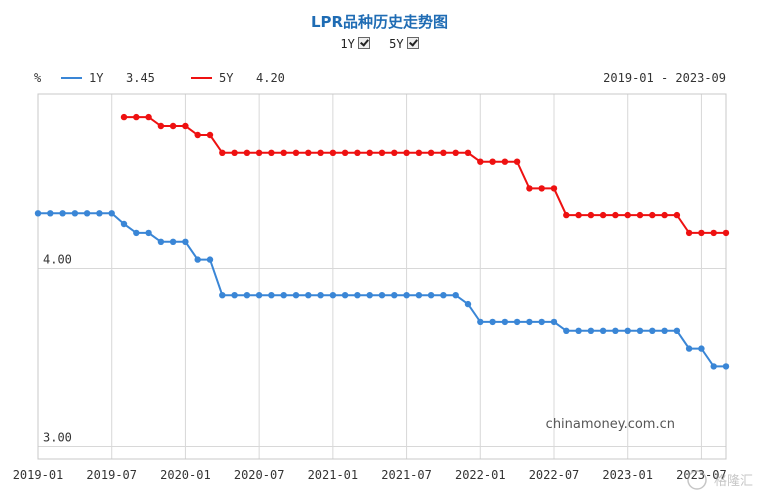 This screenshot has width=759, height=495. What do you see at coordinates (412, 43) in the screenshot?
I see `checkbox-5y` at bounding box center [412, 43].